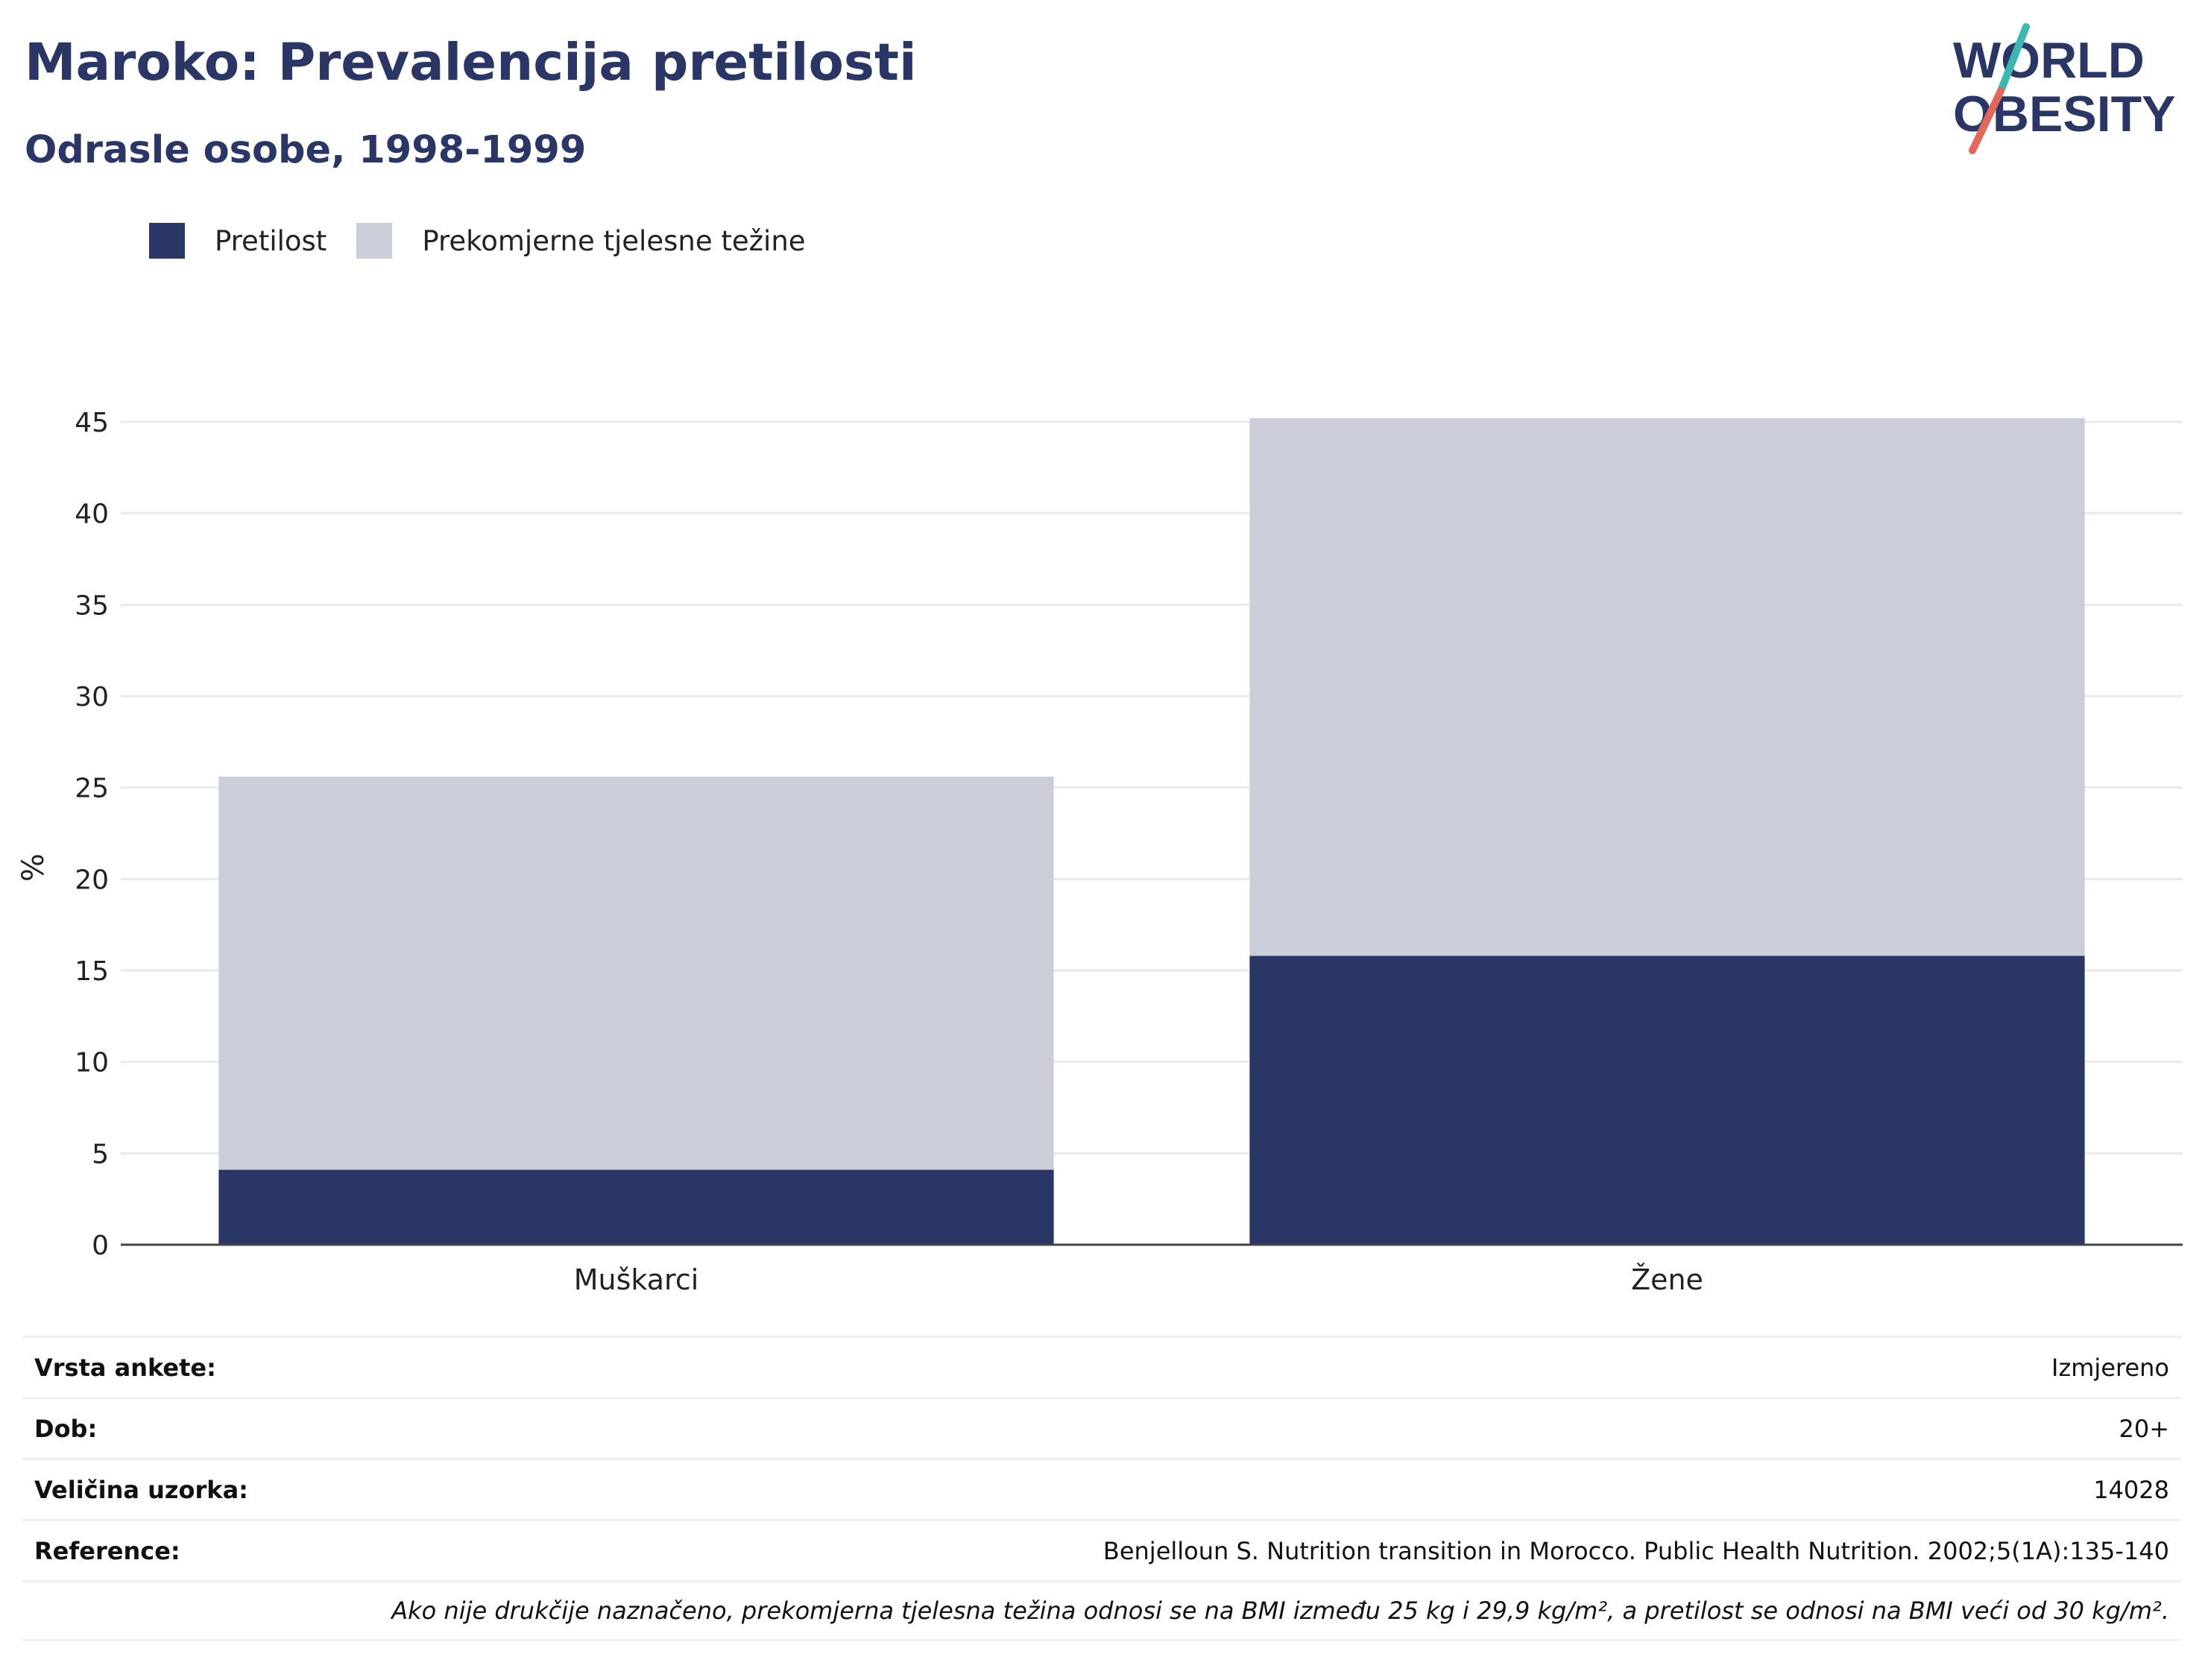 This screenshot has height=1680, width=2205. I want to click on logo-line1: WORLD, so click(2049, 60).